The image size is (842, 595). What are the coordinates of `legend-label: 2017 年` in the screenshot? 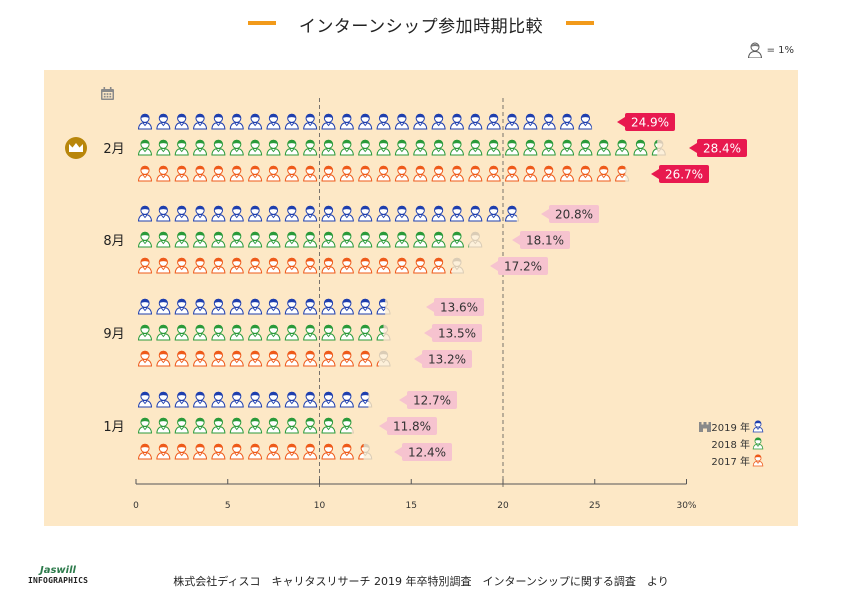 It's located at (730, 461).